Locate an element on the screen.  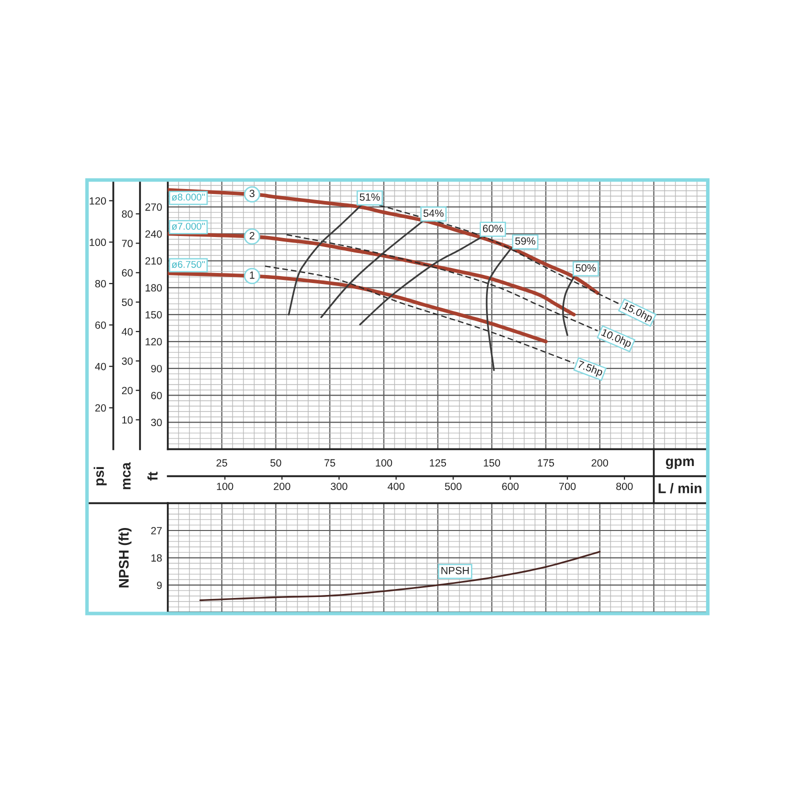
series-label: 2 is located at coordinates (252, 236).